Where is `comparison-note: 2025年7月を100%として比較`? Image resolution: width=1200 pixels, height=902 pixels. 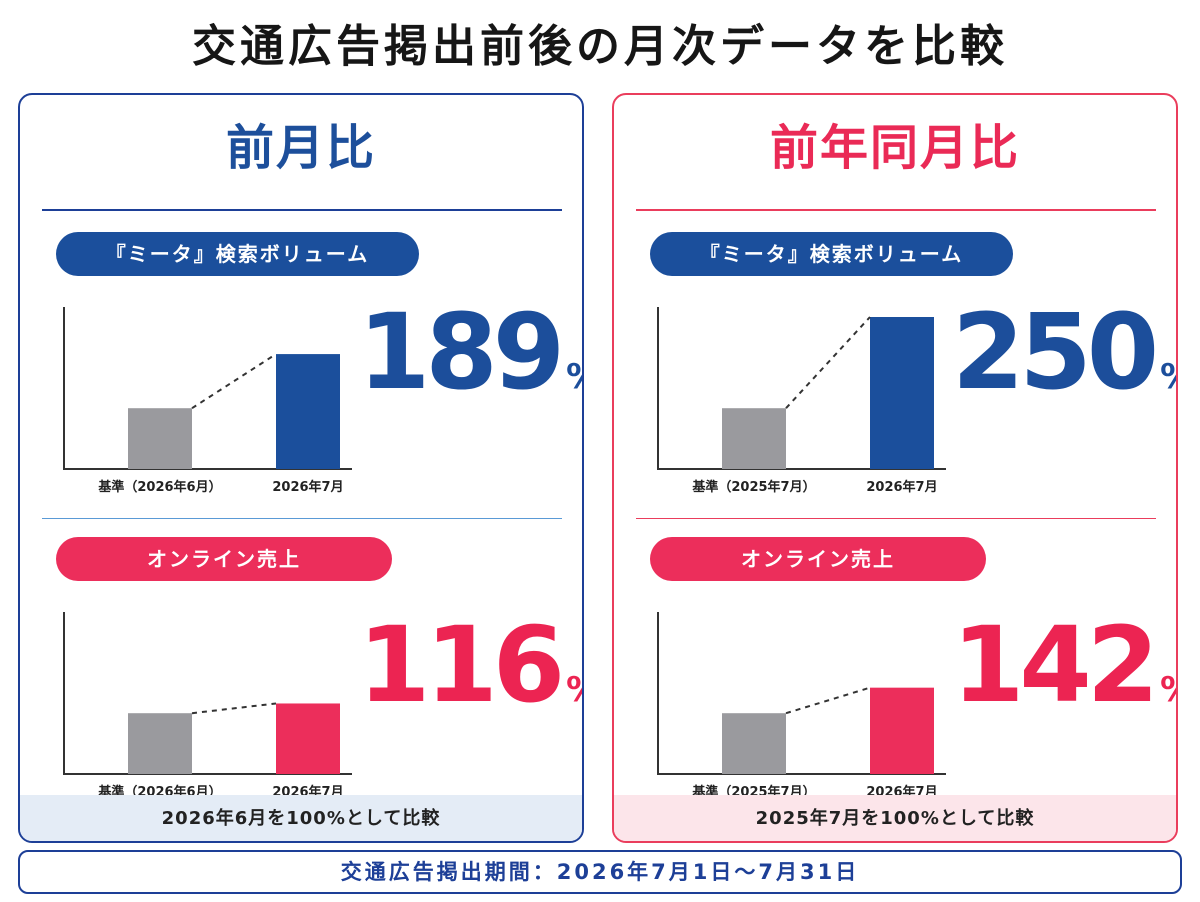
comparison-note: 2025年7月を100%として比較 is located at coordinates (895, 818).